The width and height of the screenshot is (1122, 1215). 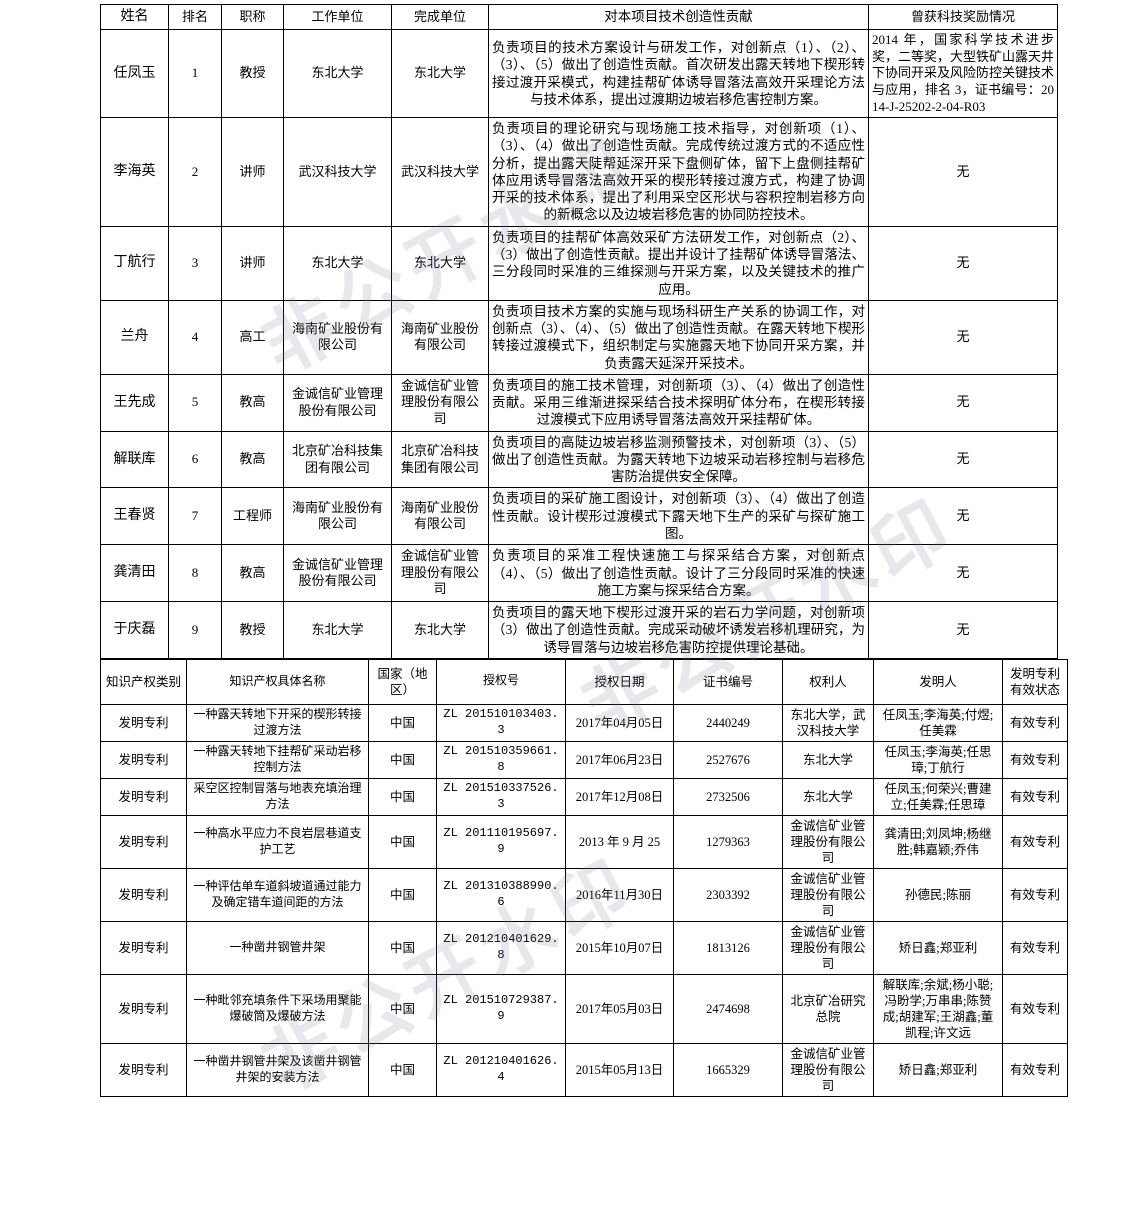 What do you see at coordinates (828, 796) in the screenshot?
I see `cell-holder: 东北大学` at bounding box center [828, 796].